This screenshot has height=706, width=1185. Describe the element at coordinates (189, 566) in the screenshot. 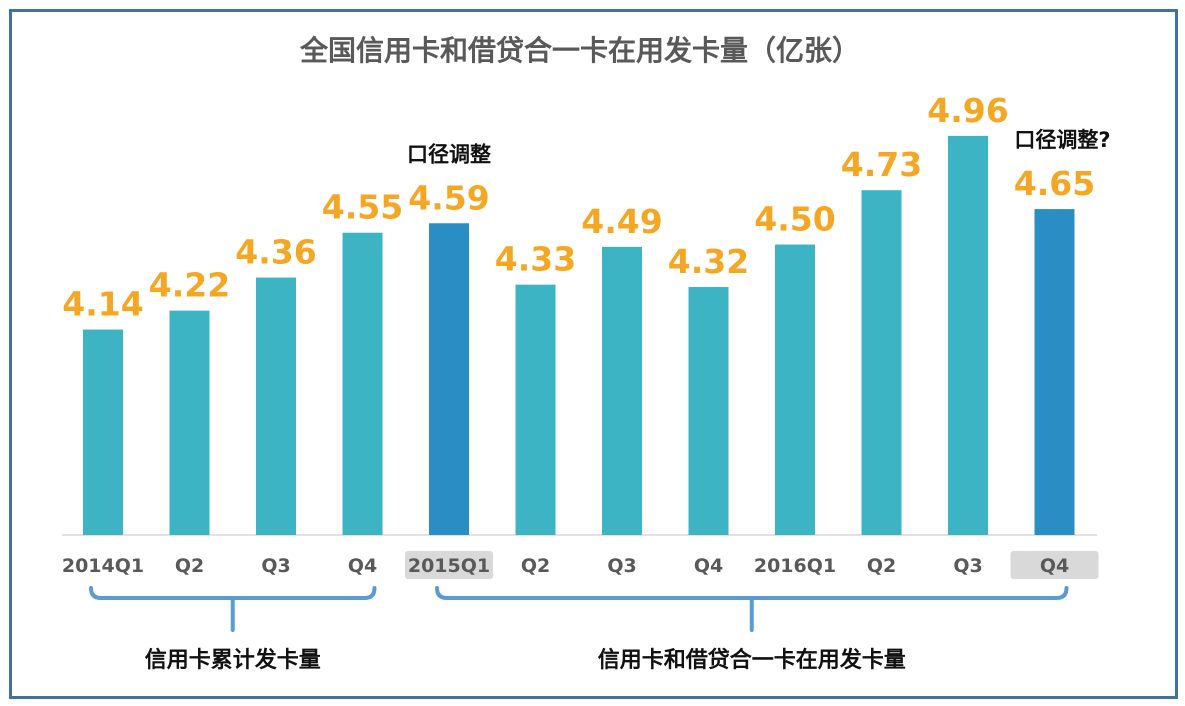

I see `tick-label-1: Q2` at that location.